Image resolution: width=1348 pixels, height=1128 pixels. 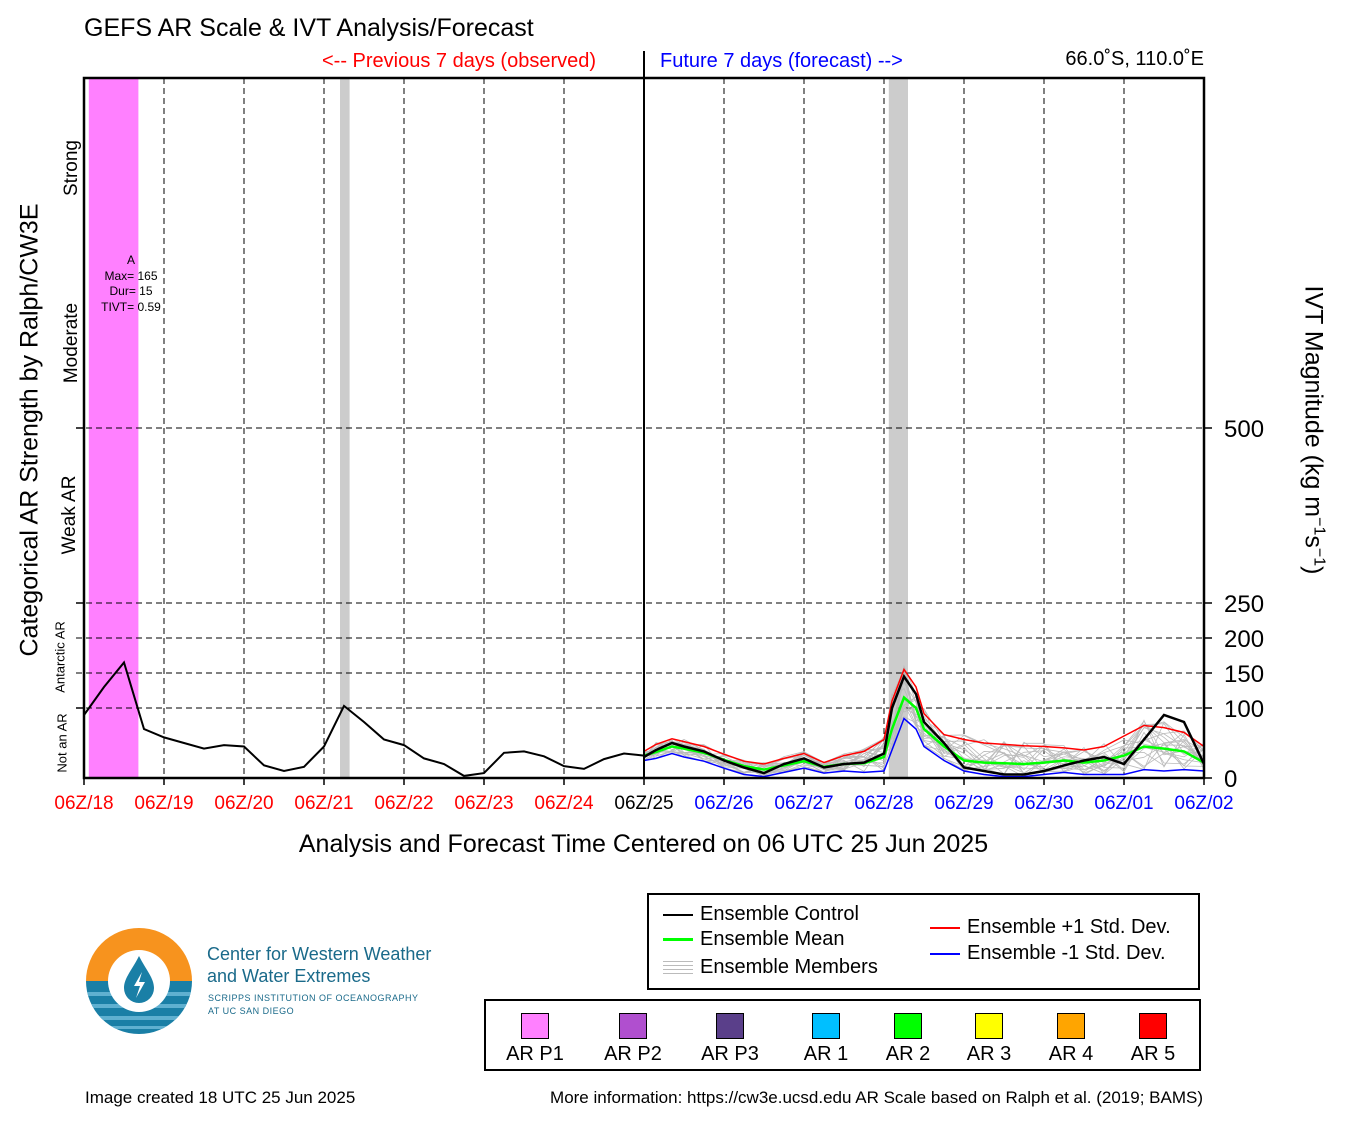 What do you see at coordinates (989, 1039) in the screenshot?
I see `cat-item-ar-3: AR 3` at bounding box center [989, 1039].